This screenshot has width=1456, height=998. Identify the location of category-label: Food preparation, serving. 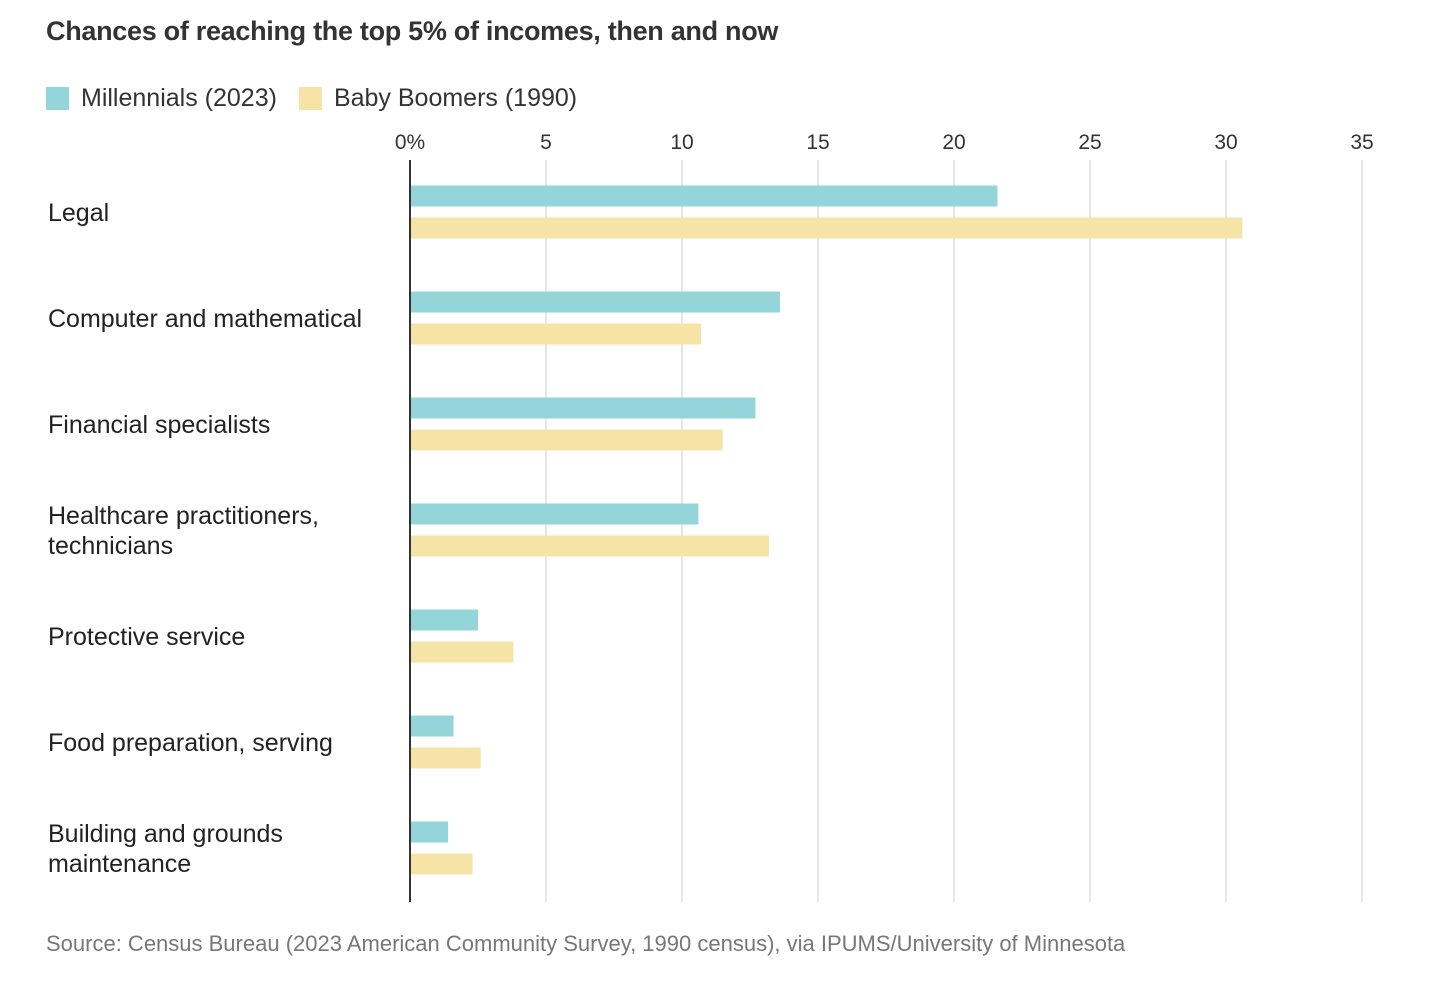
(190, 743).